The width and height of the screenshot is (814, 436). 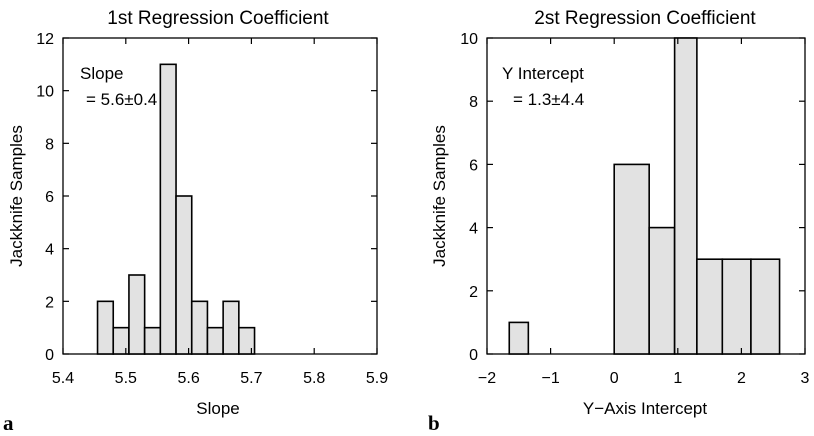 I want to click on x-axis-label: Y−Axis Intercept, so click(x=645, y=408).